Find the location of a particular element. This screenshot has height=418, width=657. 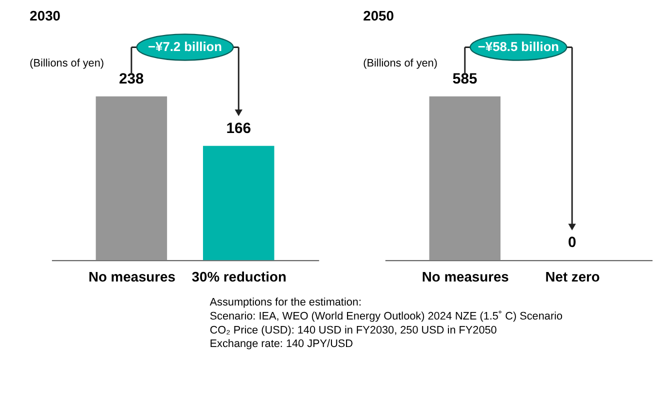

text: CO₂ Price (USD): 140 USD in FY2030, 250 USD in FY2050 is located at coordinates (353, 330).